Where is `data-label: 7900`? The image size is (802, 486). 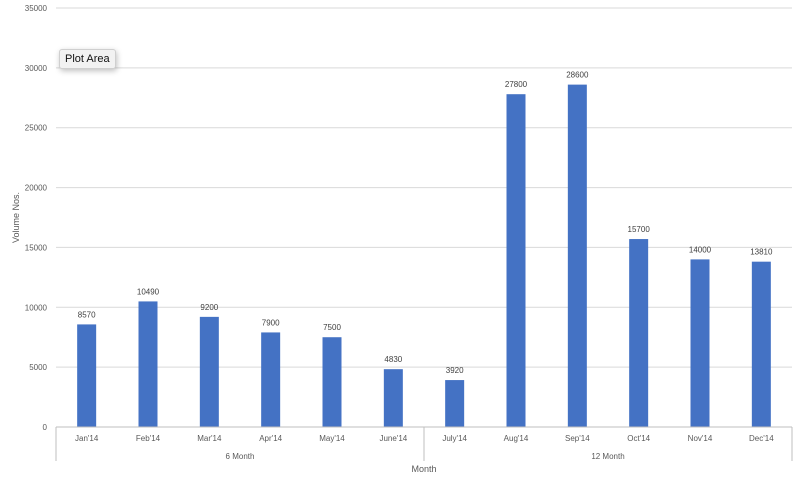 data-label: 7900 is located at coordinates (271, 322).